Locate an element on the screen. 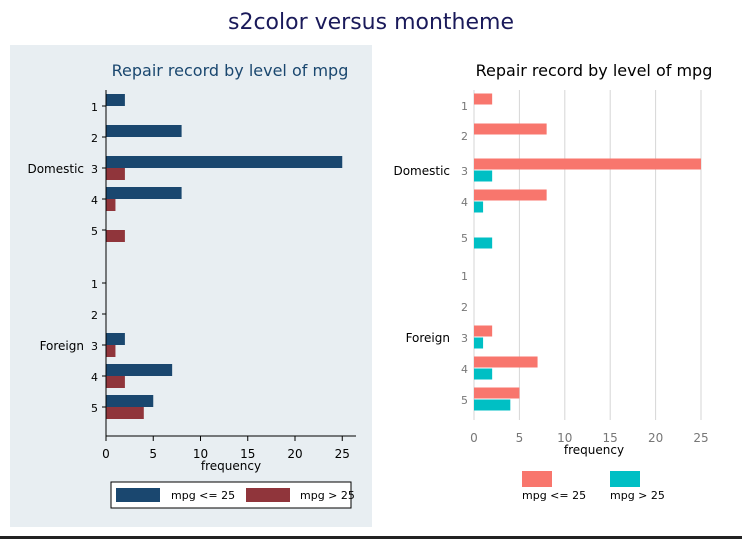 The height and width of the screenshot is (539, 742). page-title: s2color versus montheme is located at coordinates (371, 22).